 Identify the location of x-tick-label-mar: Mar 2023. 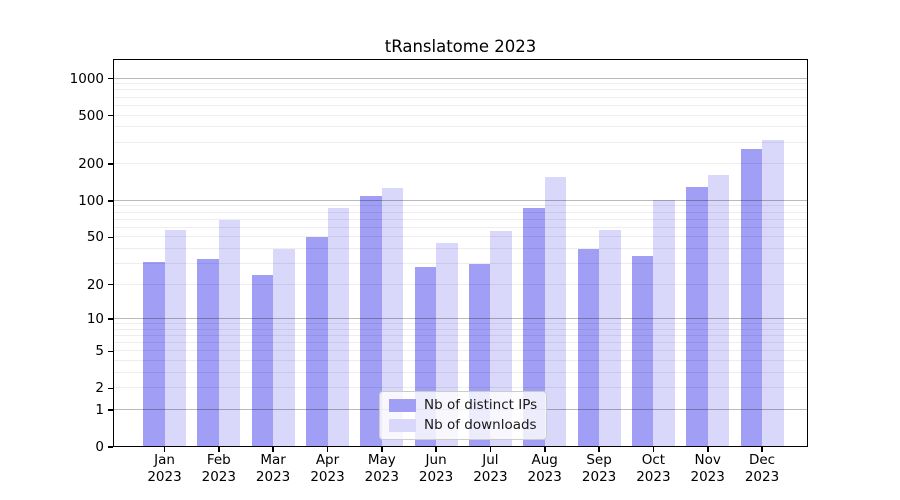
(273, 468).